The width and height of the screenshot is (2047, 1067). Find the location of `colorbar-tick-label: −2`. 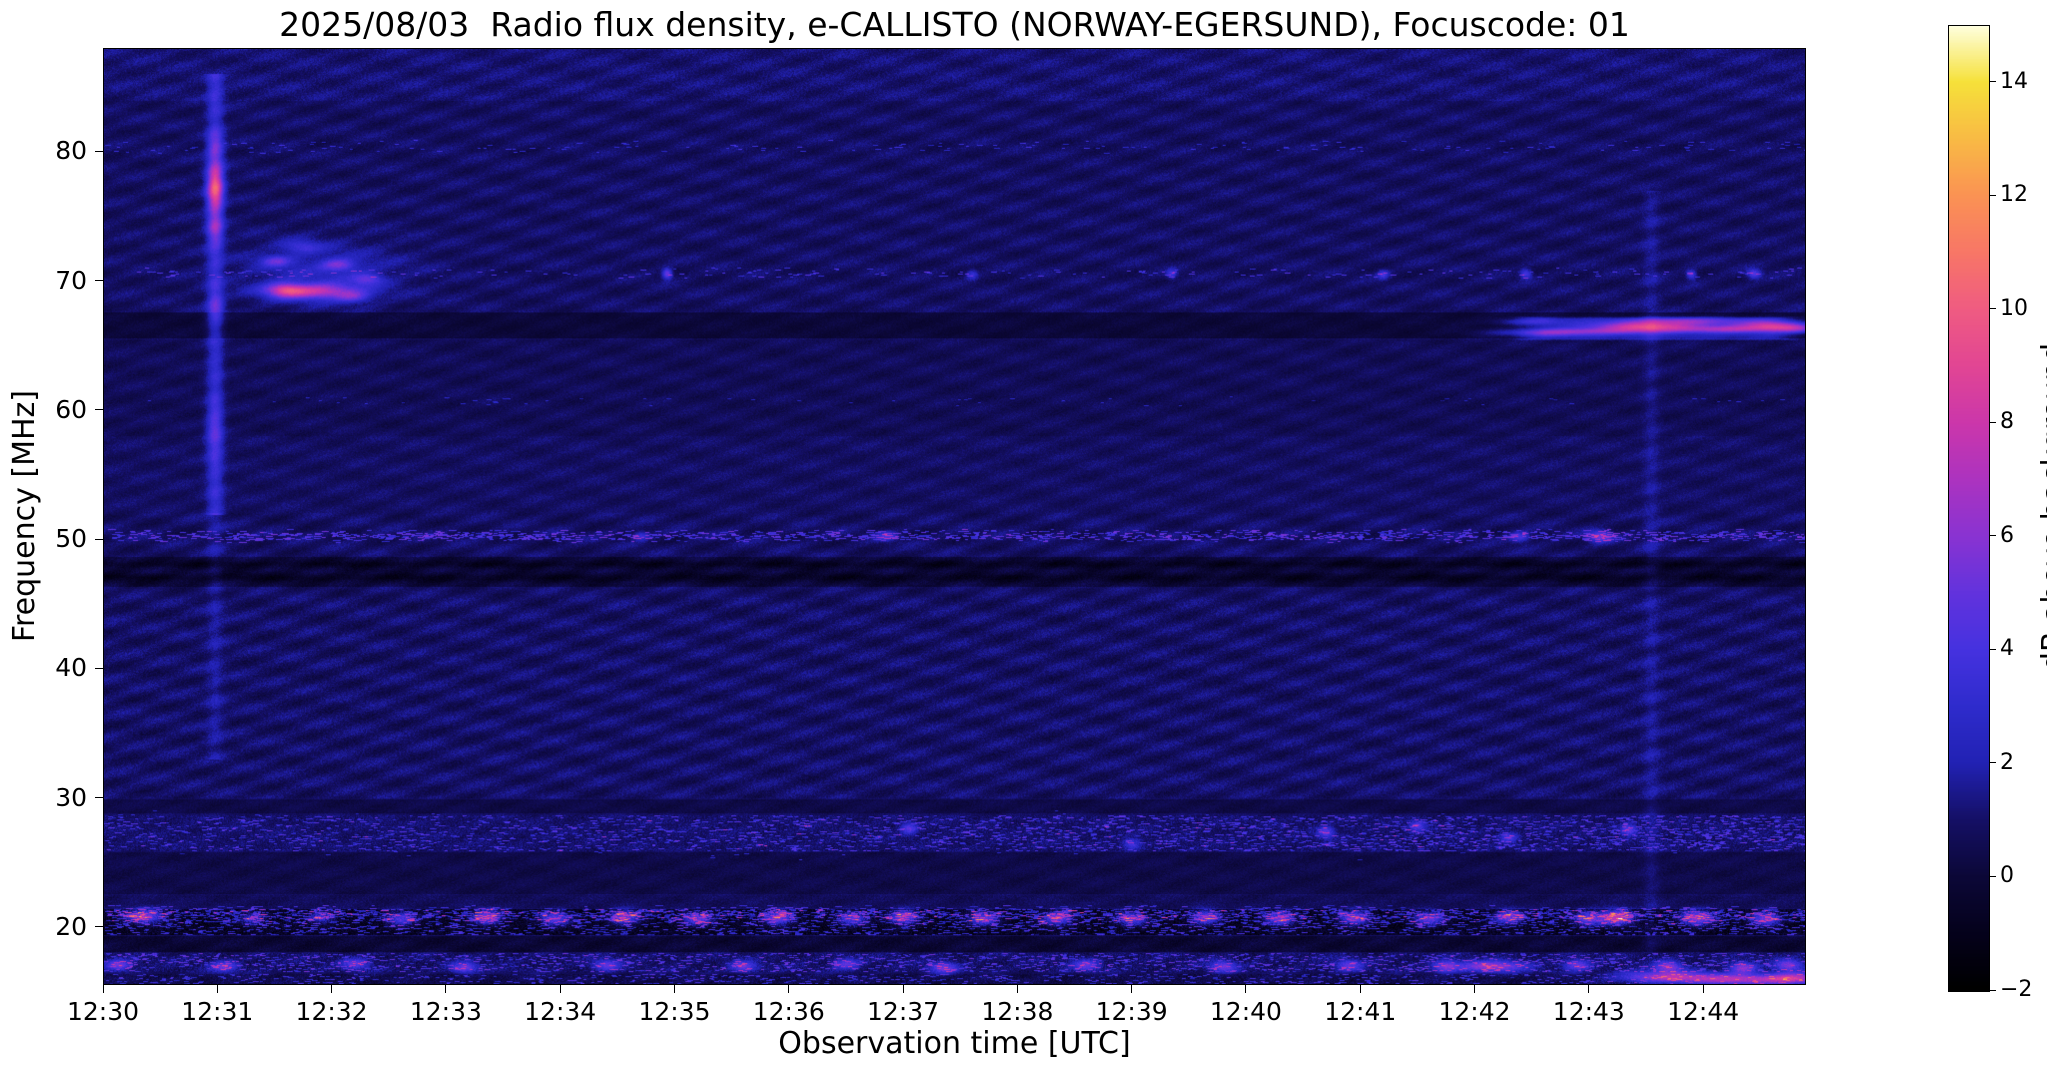

colorbar-tick-label: −2 is located at coordinates (2016, 989).